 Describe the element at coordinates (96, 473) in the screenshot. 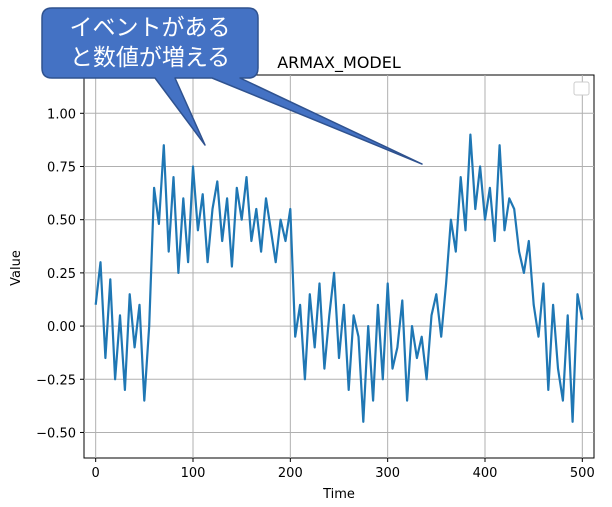

I see `x-tick-label: 0` at that location.